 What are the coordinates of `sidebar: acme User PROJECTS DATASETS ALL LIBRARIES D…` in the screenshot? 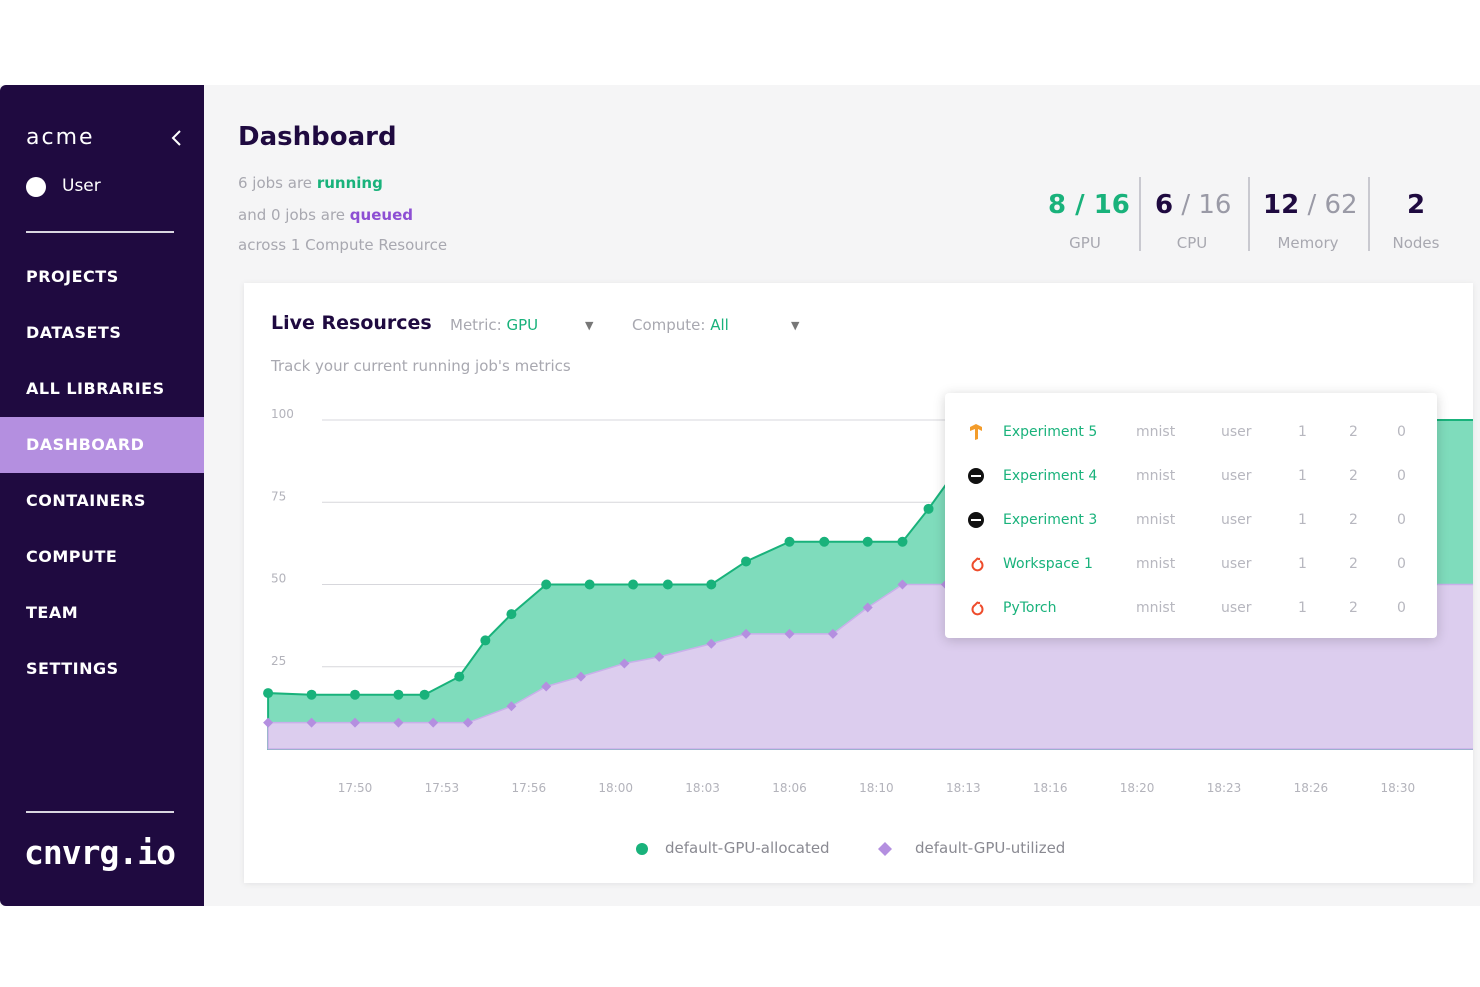 It's located at (102, 495).